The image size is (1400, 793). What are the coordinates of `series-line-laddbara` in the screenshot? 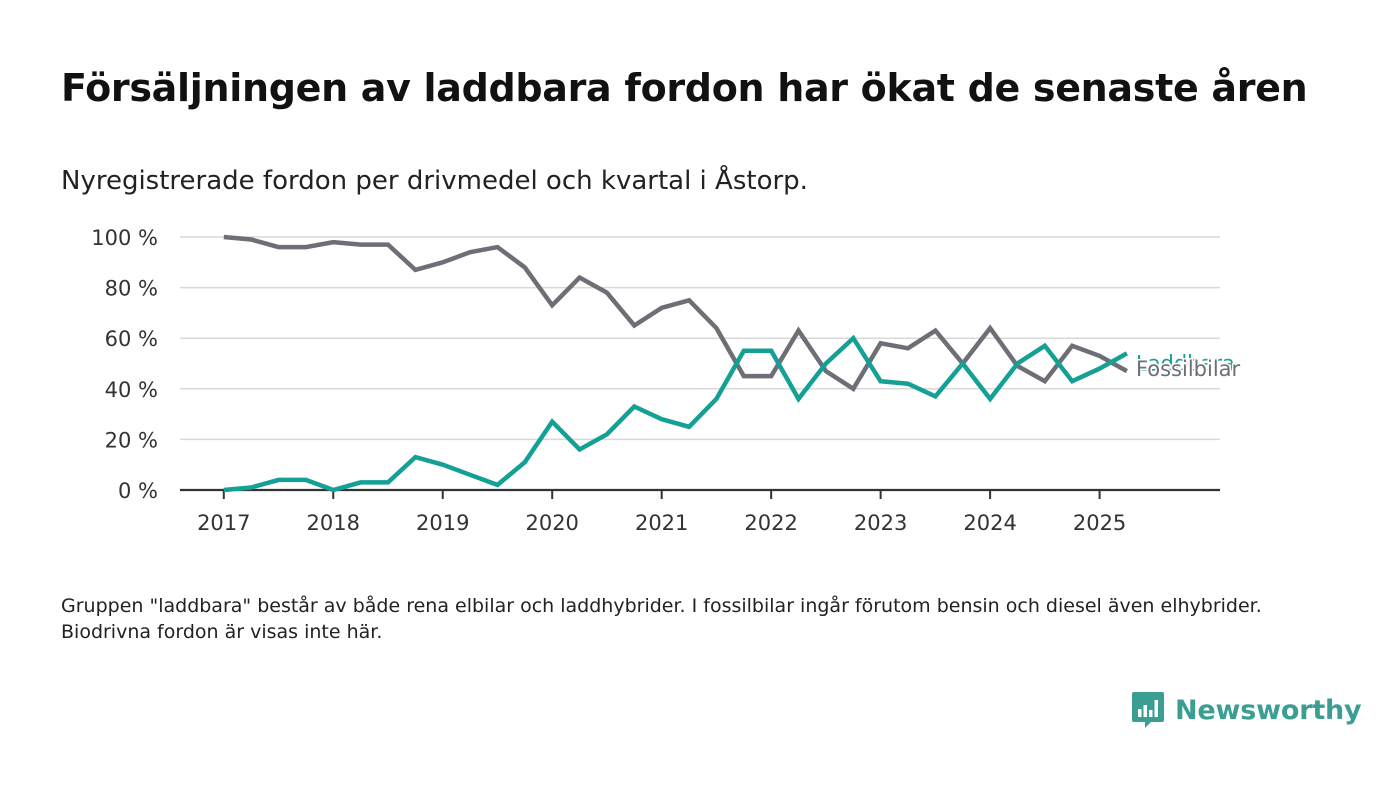 It's located at (675, 413).